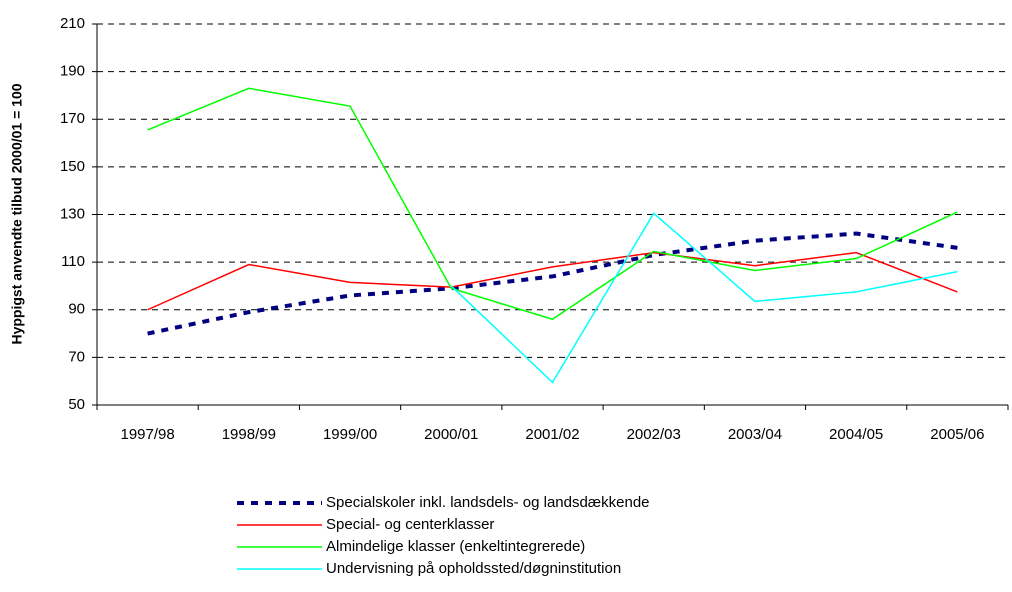 This screenshot has height=592, width=1012. What do you see at coordinates (654, 434) in the screenshot?
I see `x-tick-label: 2002/03` at bounding box center [654, 434].